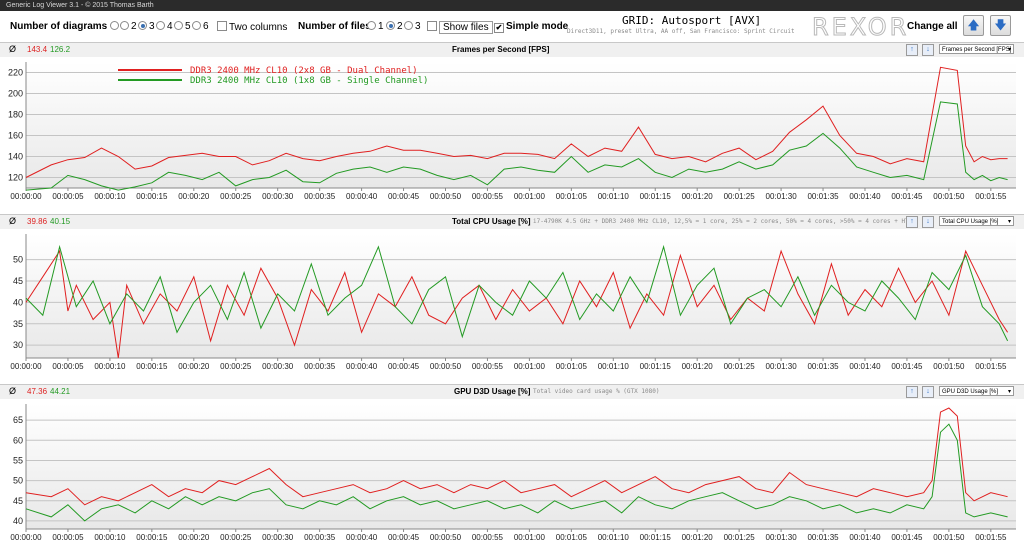 The image size is (1024, 555). What do you see at coordinates (932, 26) in the screenshot?
I see `change-all-label: Change all` at bounding box center [932, 26].